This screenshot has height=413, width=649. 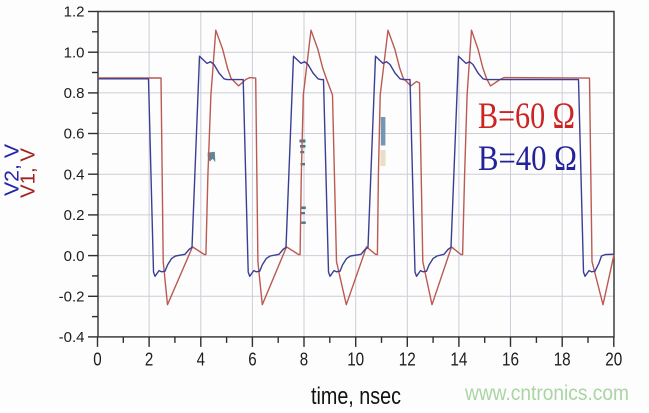 I want to click on svg-text: 20, so click(x=613, y=360).